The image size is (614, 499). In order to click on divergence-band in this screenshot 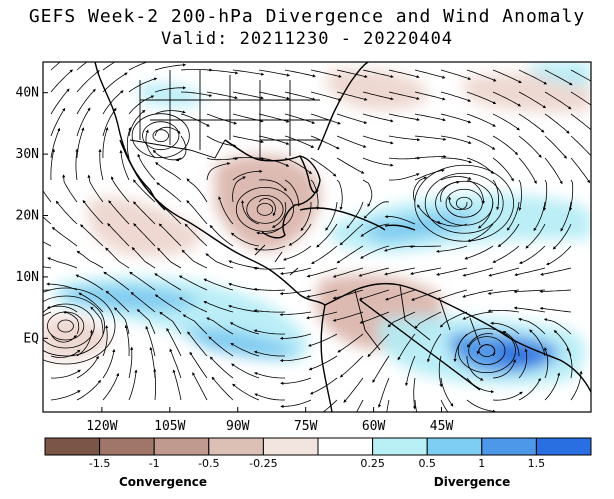, I will do `click(560, 74)`.